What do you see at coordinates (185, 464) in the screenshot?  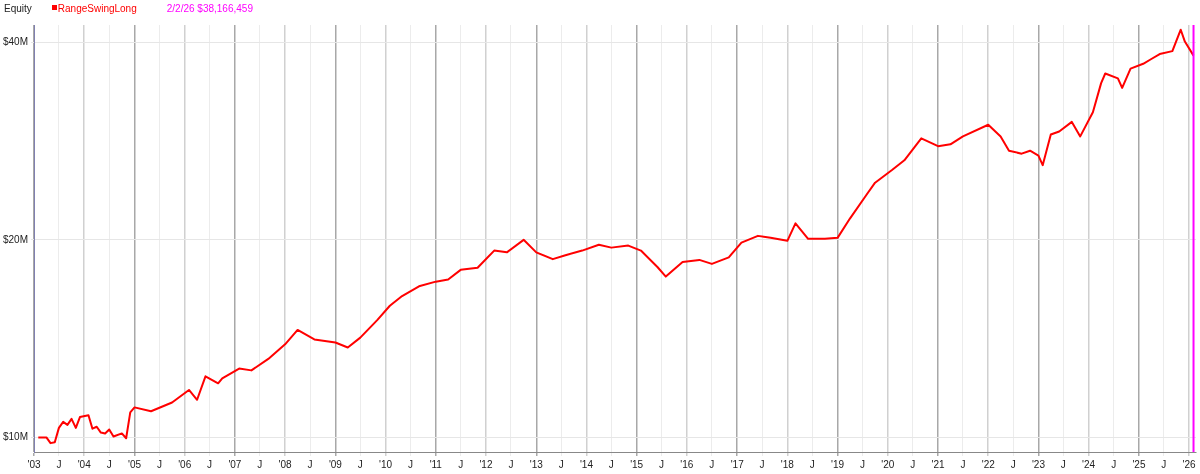 I see `x-tick-label: '06` at bounding box center [185, 464].